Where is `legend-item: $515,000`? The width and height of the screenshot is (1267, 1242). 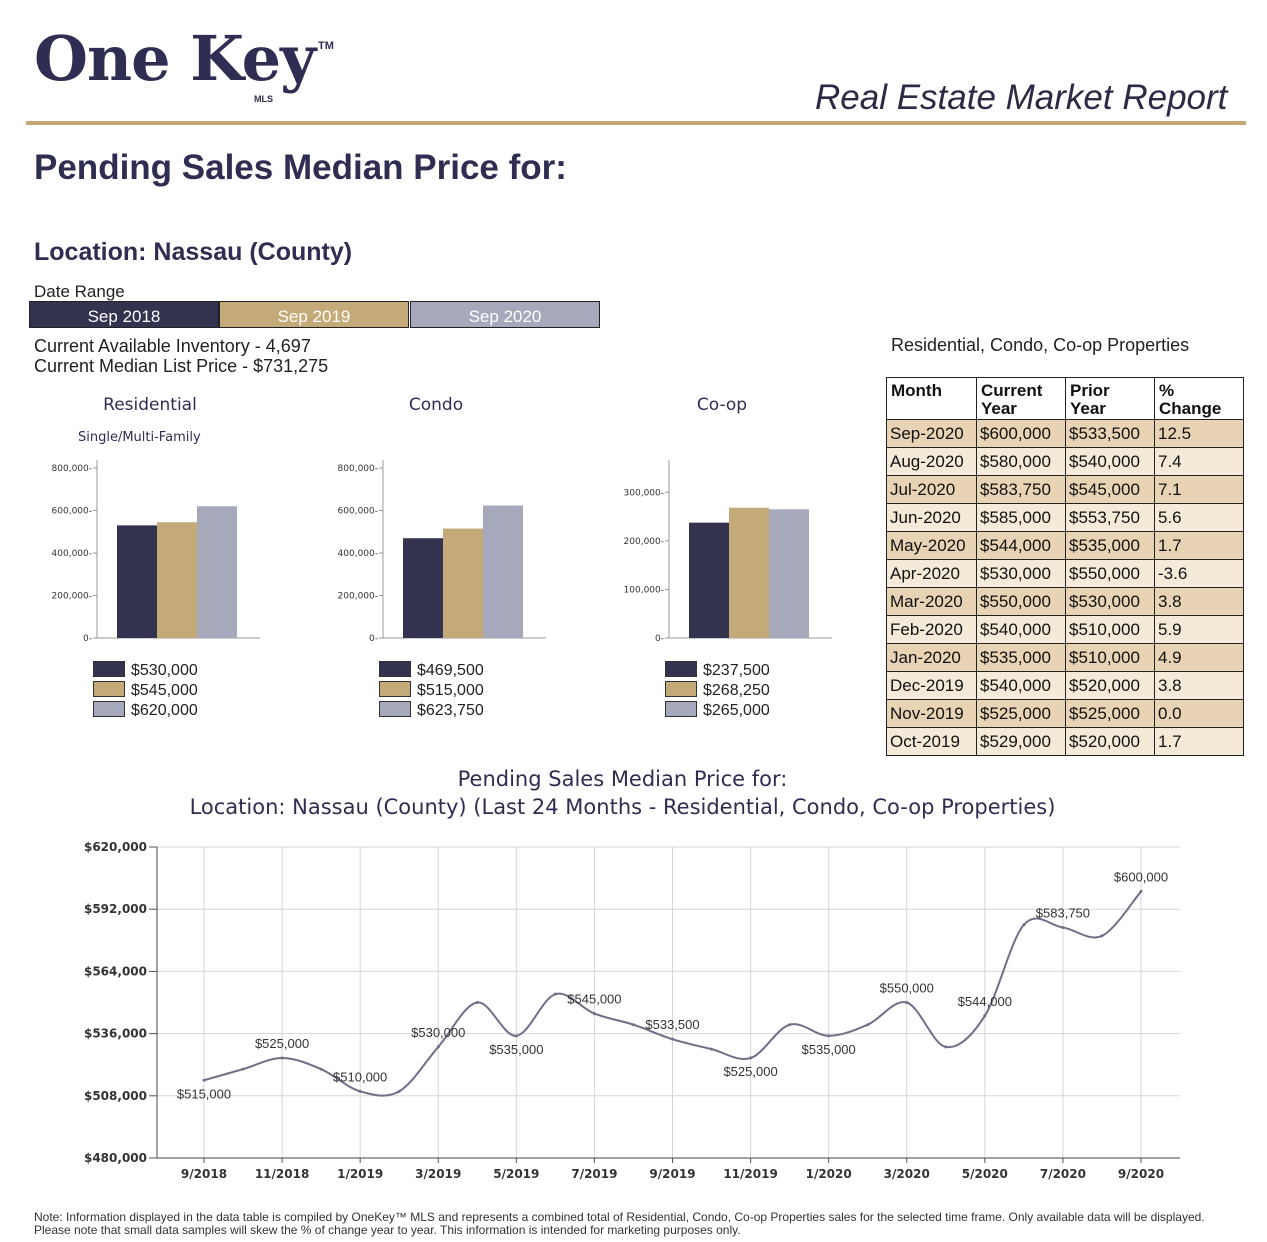
legend-item: $515,000 is located at coordinates (431, 690).